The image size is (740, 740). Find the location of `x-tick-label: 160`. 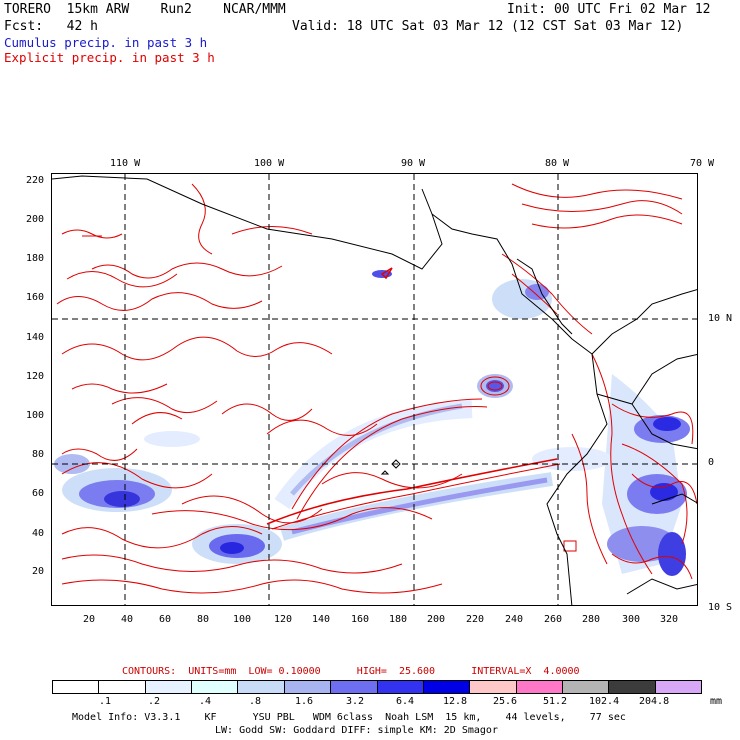

x-tick-label: 160 is located at coordinates (360, 619).